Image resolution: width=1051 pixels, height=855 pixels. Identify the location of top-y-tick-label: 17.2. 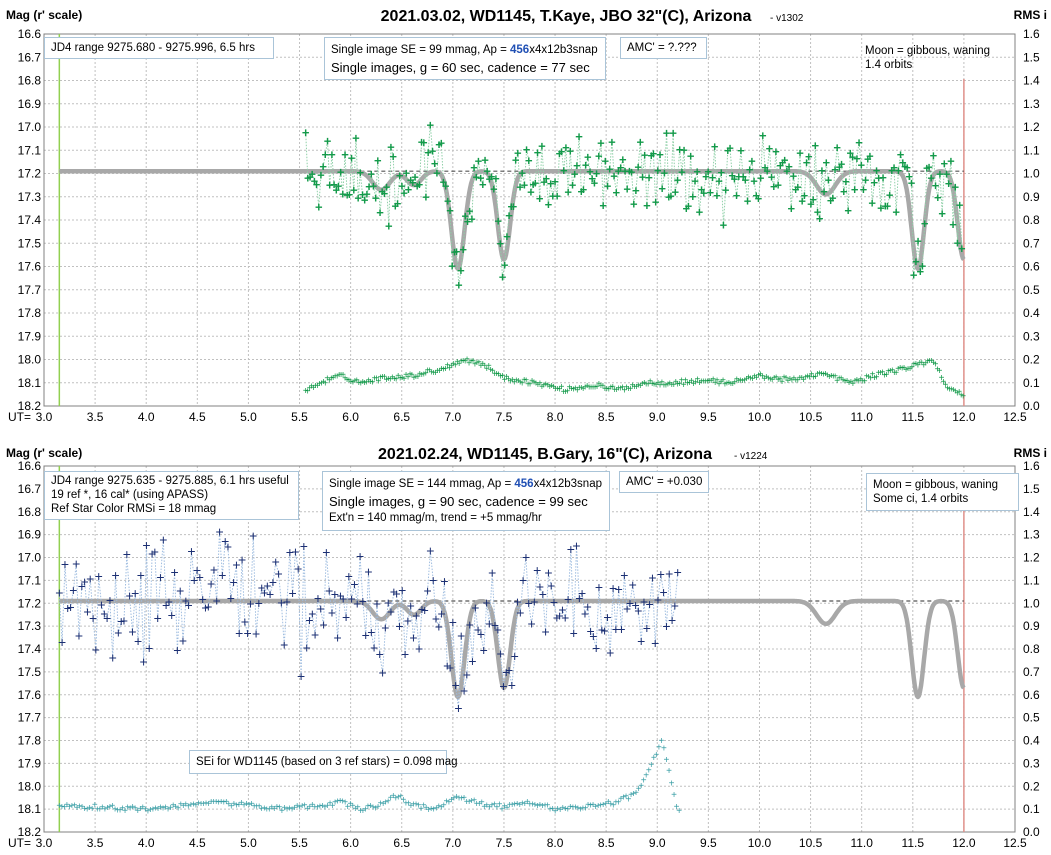
(30, 174).